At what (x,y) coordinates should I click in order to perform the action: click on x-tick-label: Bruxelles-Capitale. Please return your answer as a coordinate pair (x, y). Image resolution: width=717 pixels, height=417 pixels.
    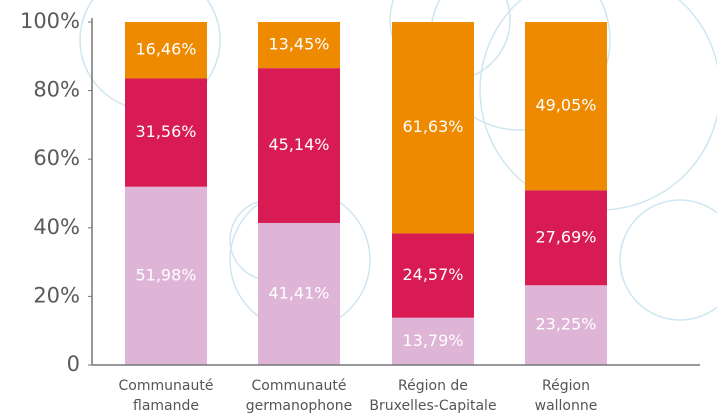
    Looking at the image, I should click on (432, 406).